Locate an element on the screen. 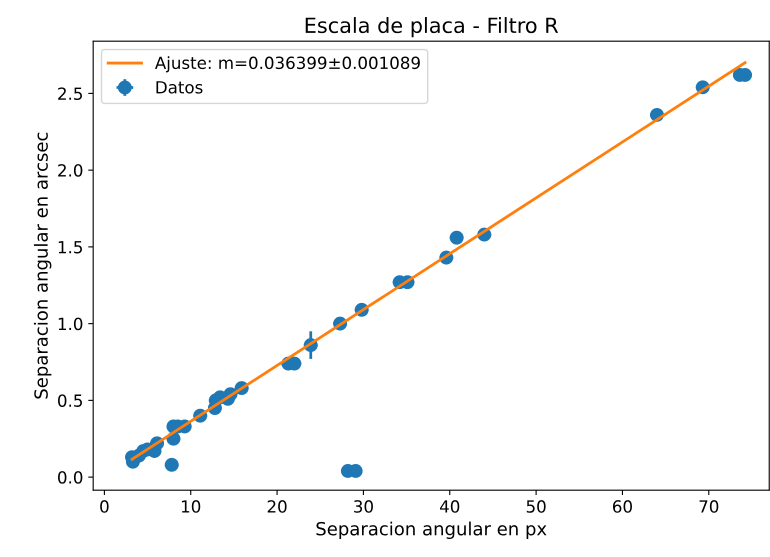  x-tick-label: 30 is located at coordinates (363, 506).